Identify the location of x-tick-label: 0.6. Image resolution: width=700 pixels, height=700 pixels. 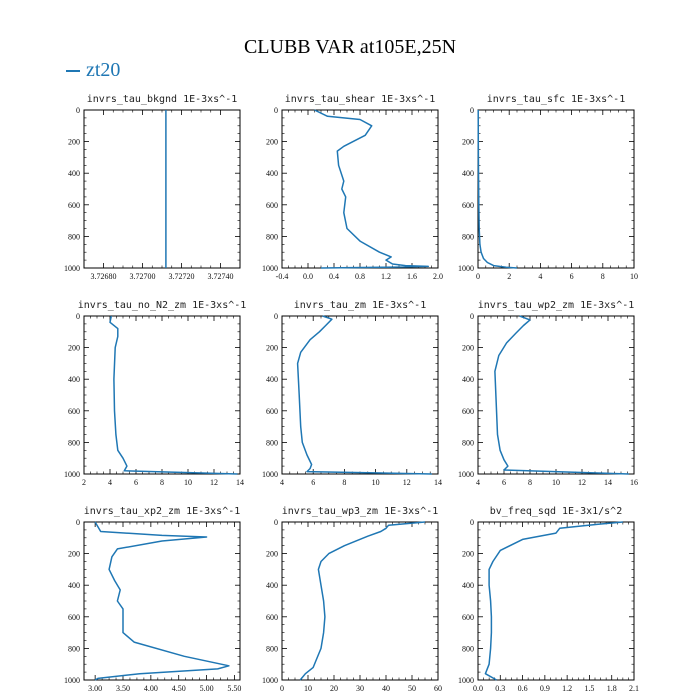
(523, 688).